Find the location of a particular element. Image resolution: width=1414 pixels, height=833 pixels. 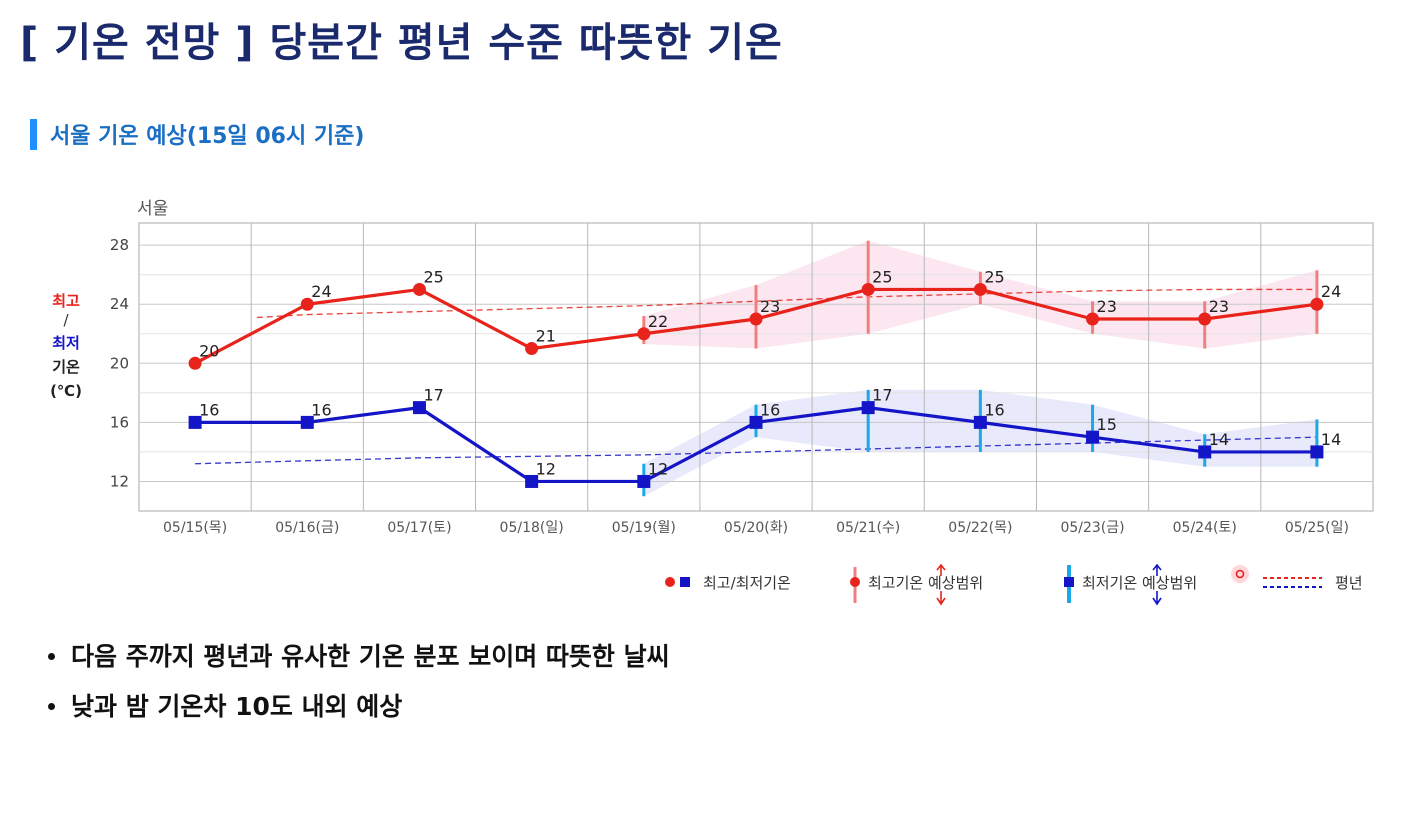

legend-ring-icon is located at coordinates (1240, 574).